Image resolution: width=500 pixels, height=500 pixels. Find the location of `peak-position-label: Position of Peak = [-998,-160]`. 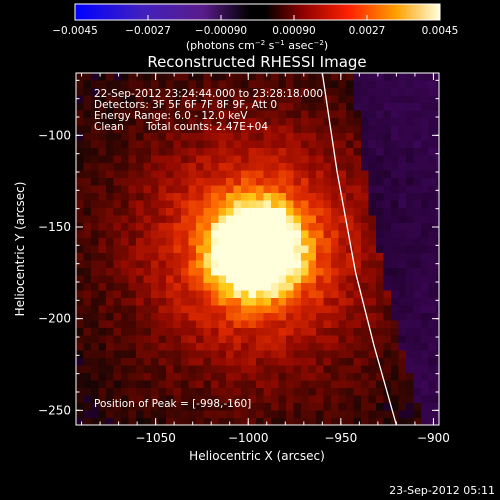

peak-position-label: Position of Peak = [-998,-160] is located at coordinates (172, 404).